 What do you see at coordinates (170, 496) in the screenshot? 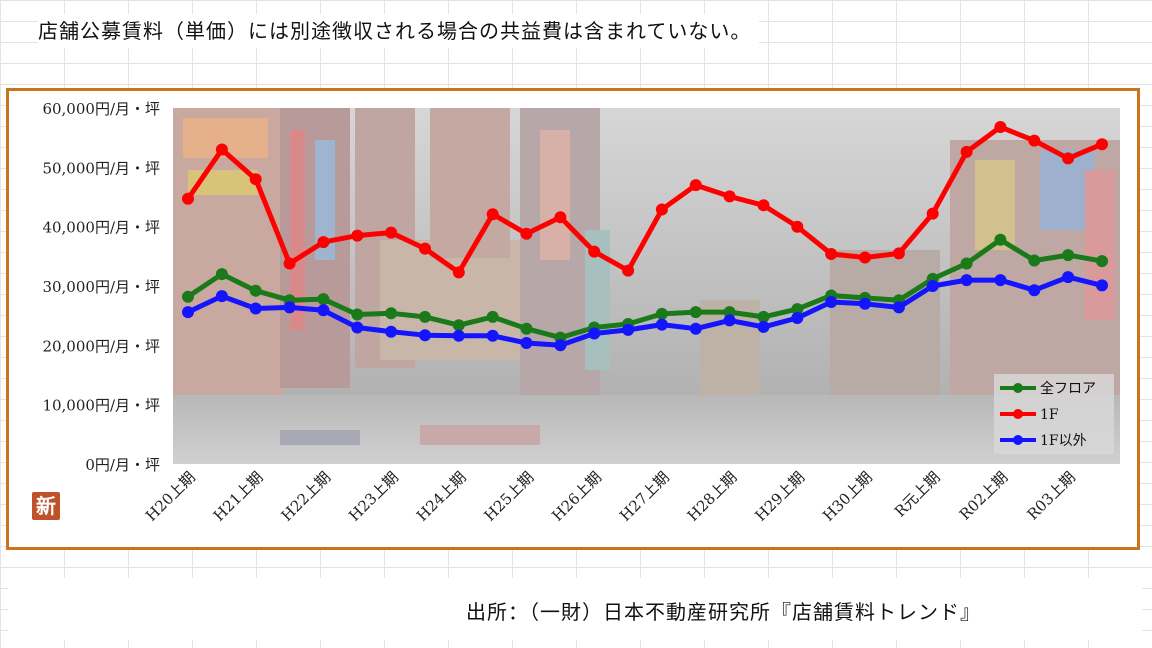
I see `x-tick-label: H20上期` at bounding box center [170, 496].